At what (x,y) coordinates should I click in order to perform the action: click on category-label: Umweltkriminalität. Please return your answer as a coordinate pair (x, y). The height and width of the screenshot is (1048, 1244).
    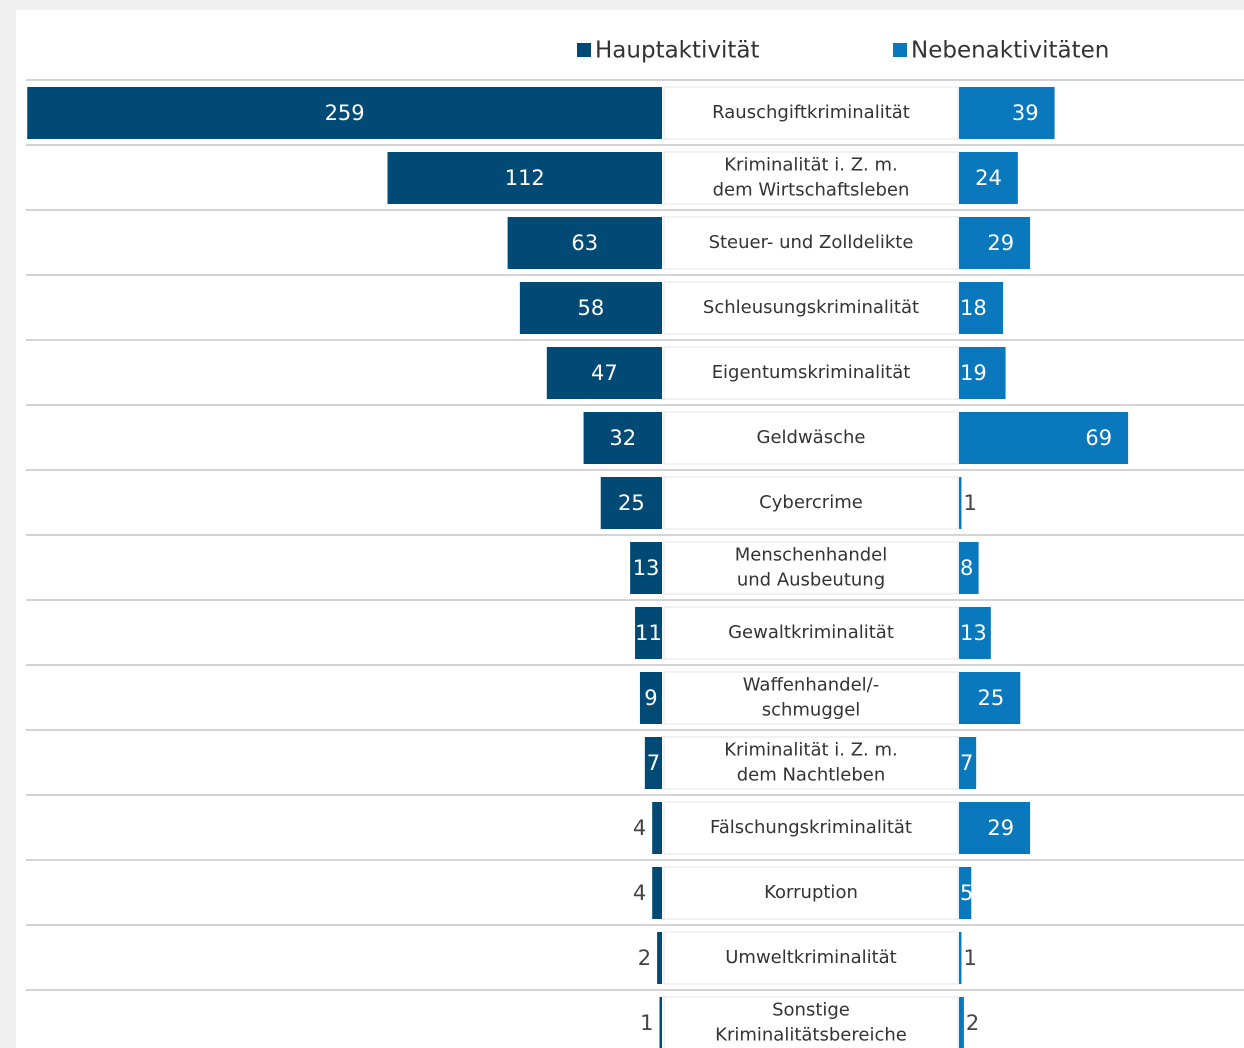
    Looking at the image, I should click on (811, 957).